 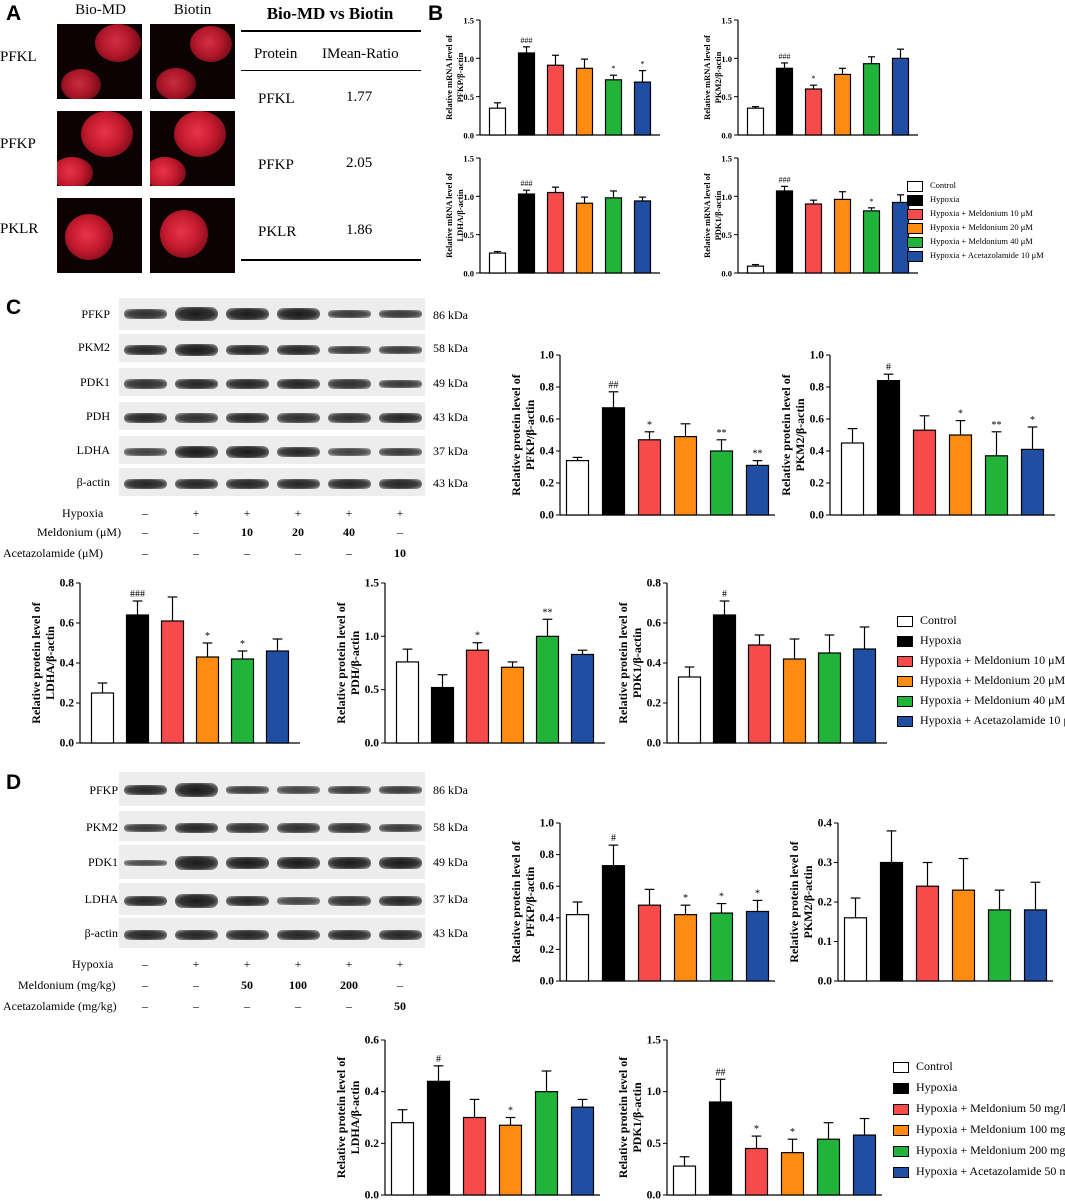 I want to click on table-top-rule, so click(x=331, y=31).